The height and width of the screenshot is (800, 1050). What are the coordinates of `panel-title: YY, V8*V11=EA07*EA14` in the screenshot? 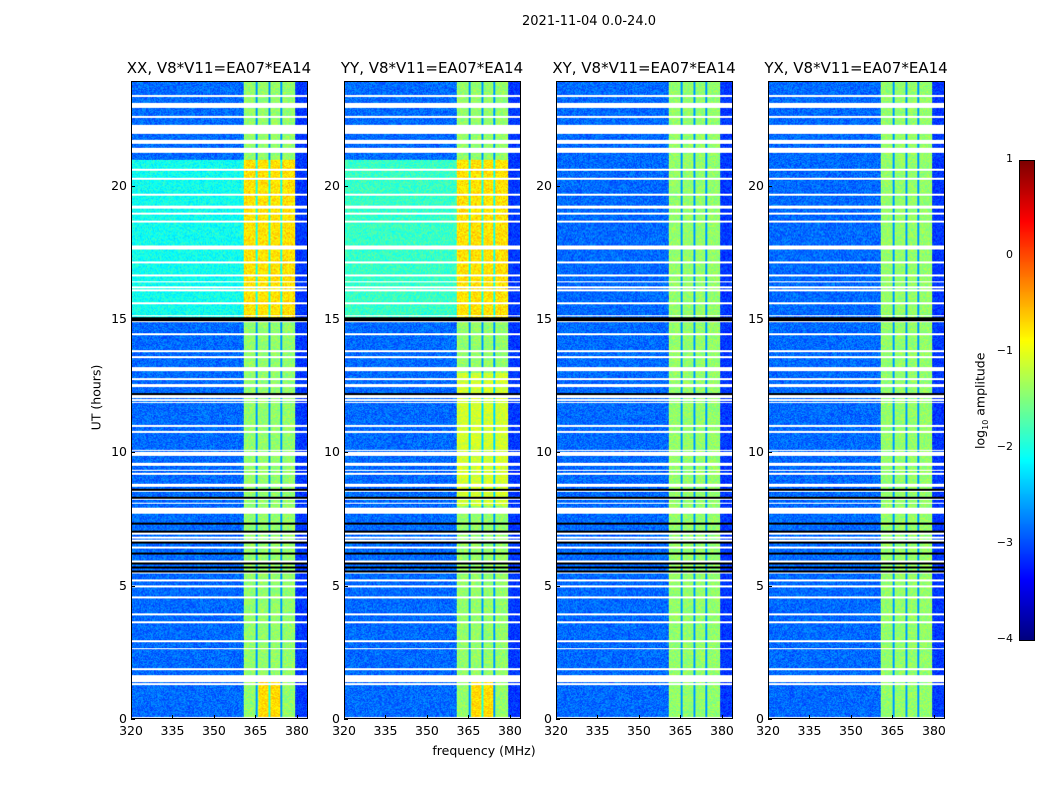 It's located at (432, 68).